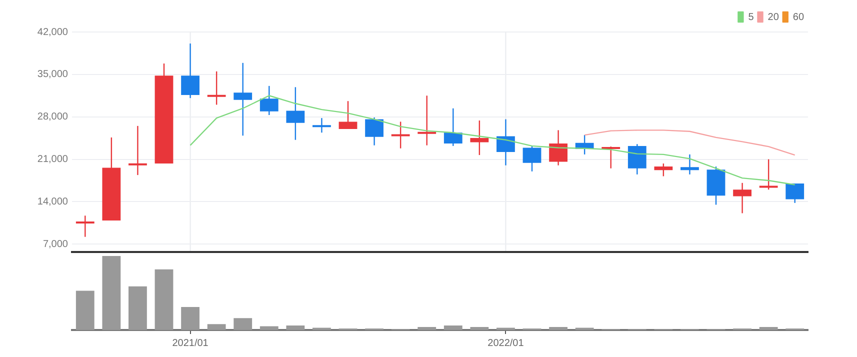 The height and width of the screenshot is (357, 857). Describe the element at coordinates (52, 202) in the screenshot. I see `y-tick-label: 14,000` at that location.